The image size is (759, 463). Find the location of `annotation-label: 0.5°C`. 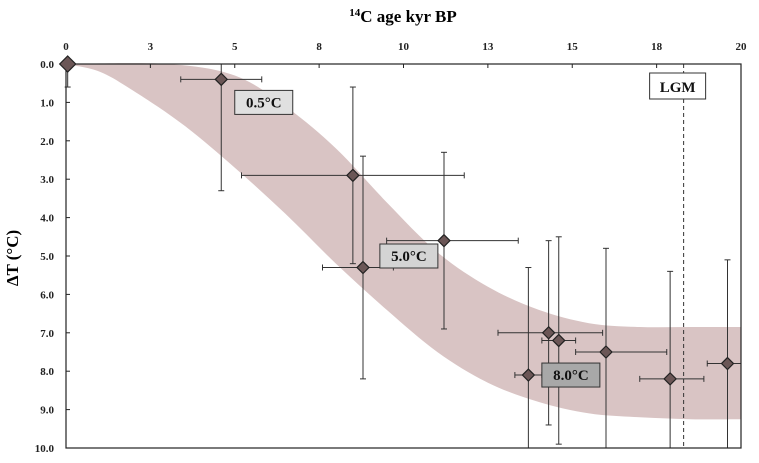

annotation-label: 0.5°C is located at coordinates (264, 103).